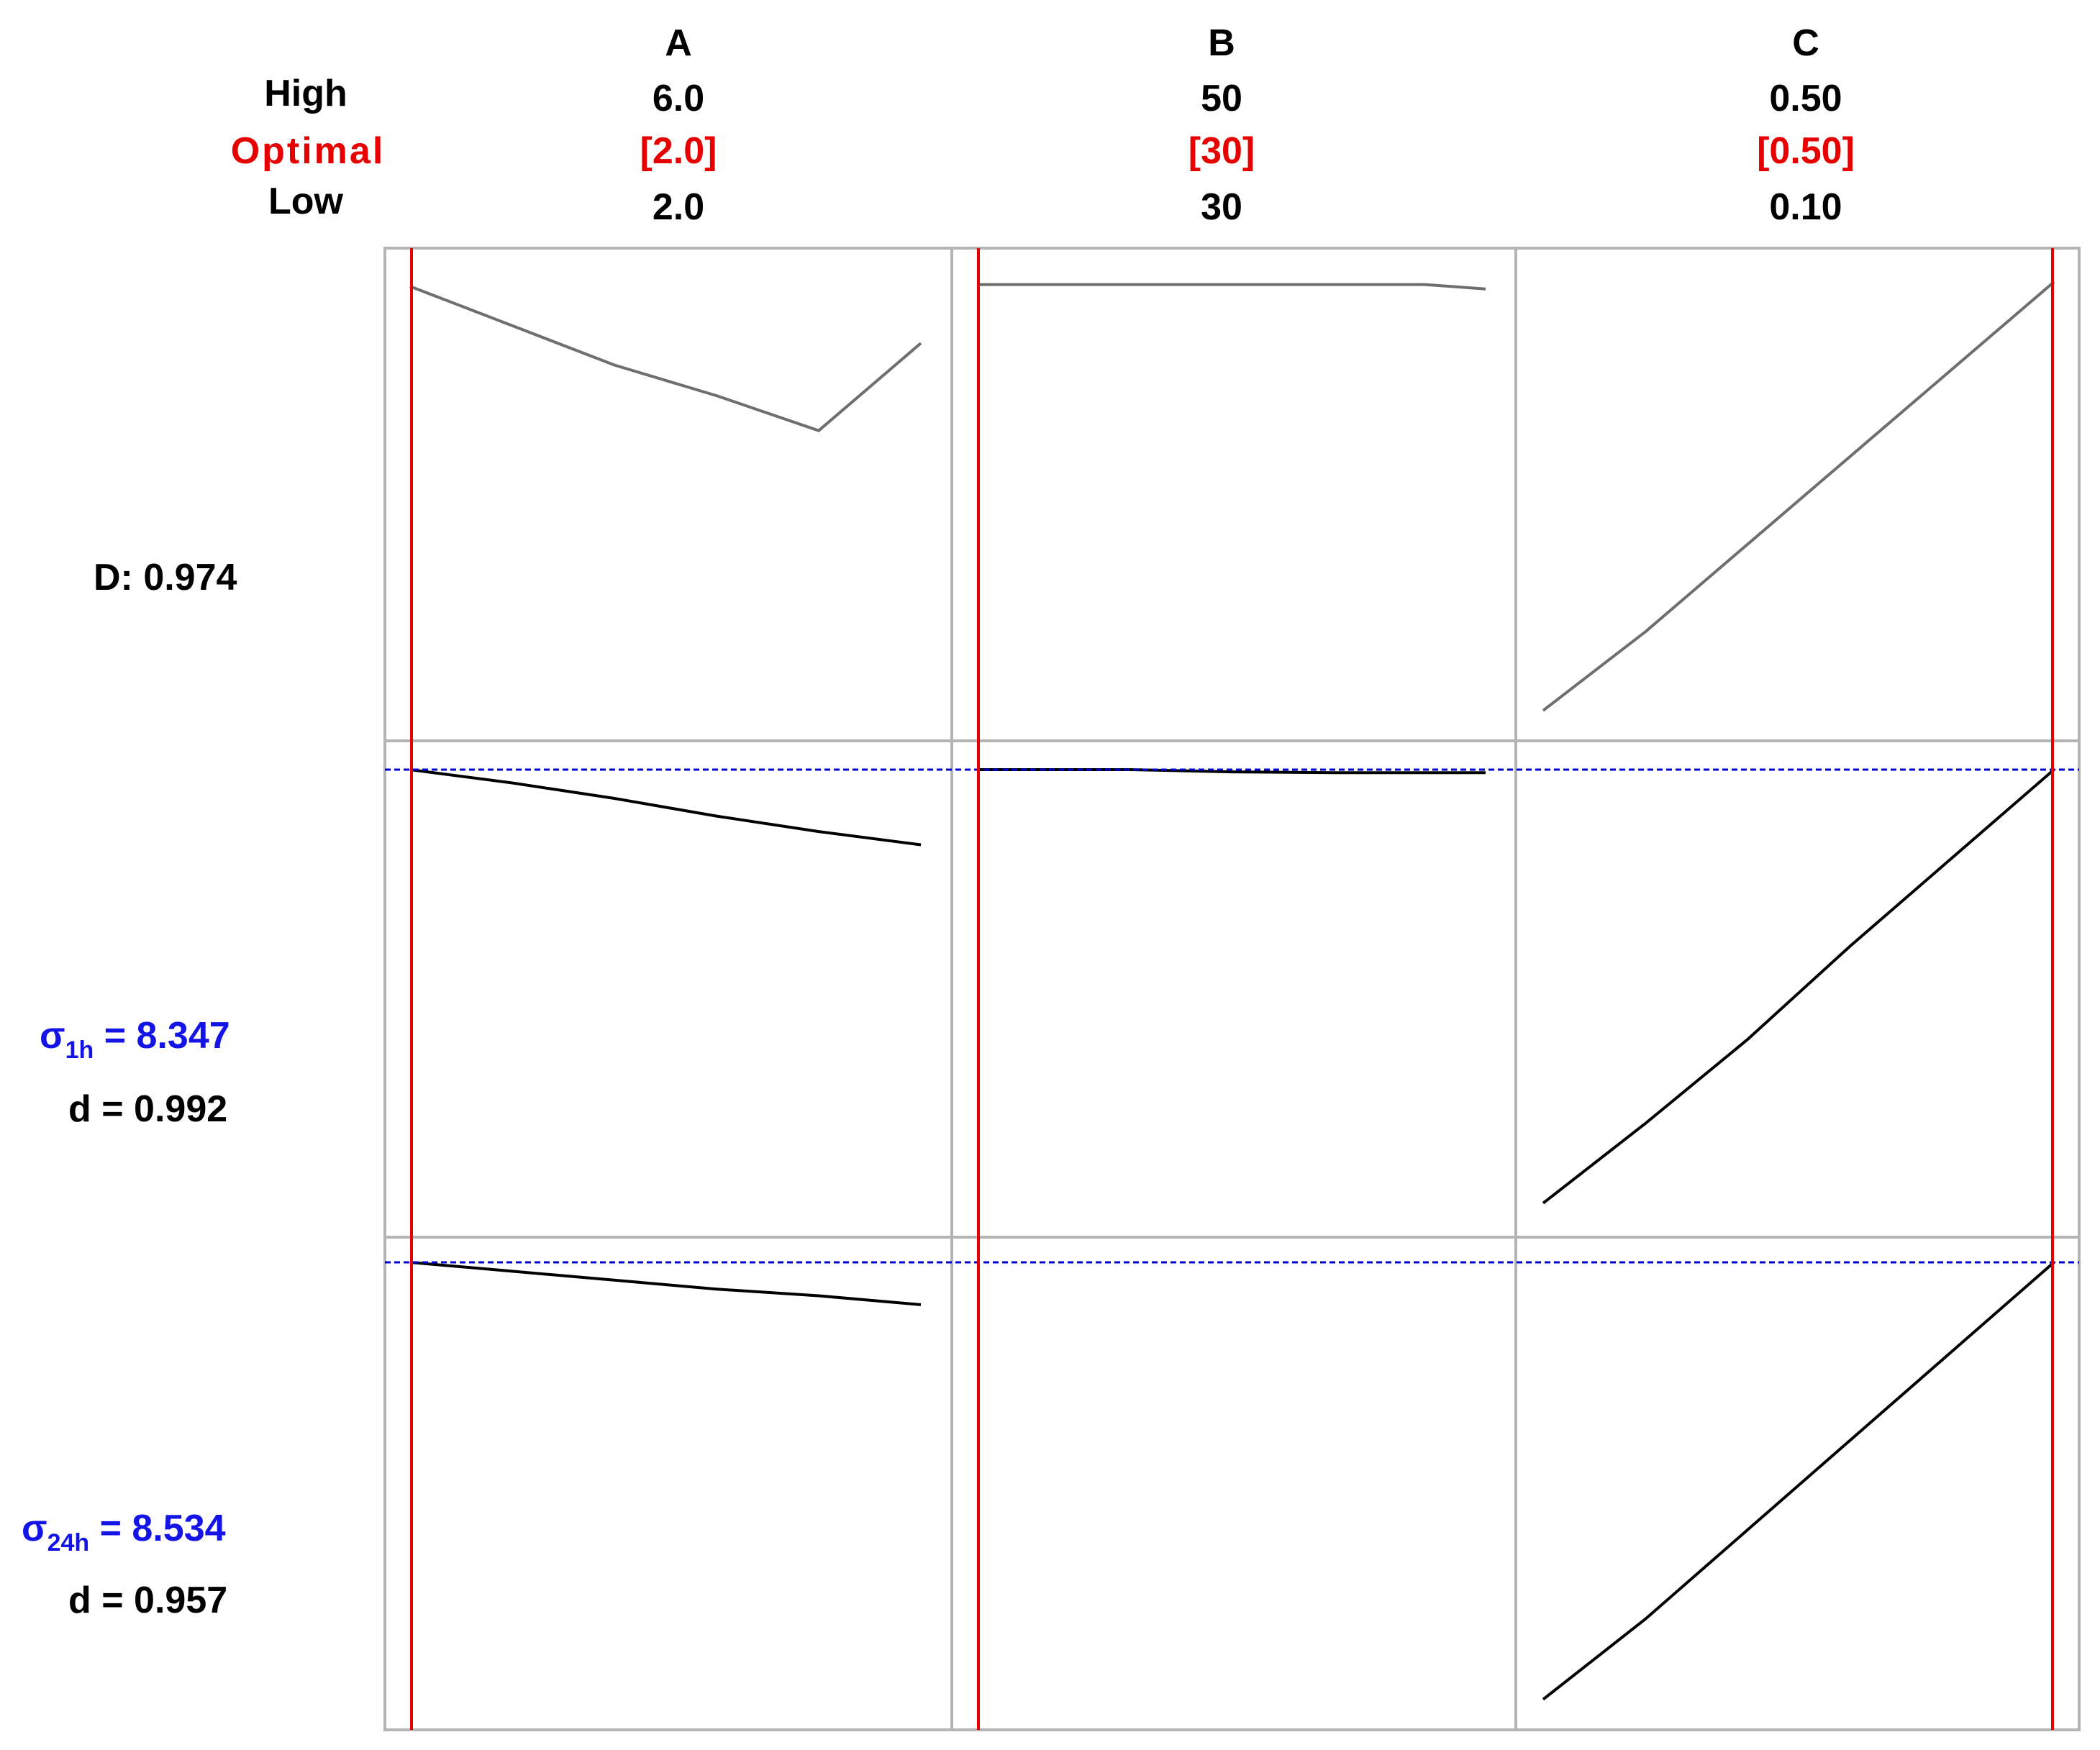 Image resolution: width=2100 pixels, height=1750 pixels. I want to click on response-2-symbol: σ, so click(34, 1528).